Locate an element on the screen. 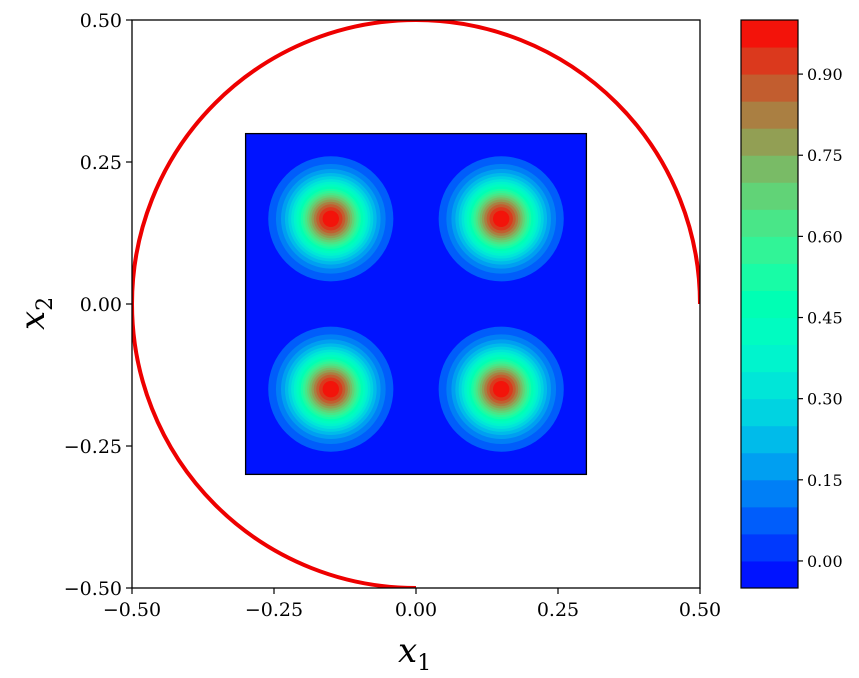 This screenshot has height=678, width=859. colorbar-frame is located at coordinates (769, 304).